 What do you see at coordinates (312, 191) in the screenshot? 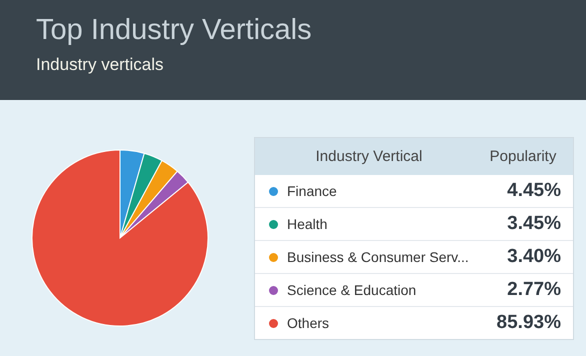
I see `legend-label: Finance` at bounding box center [312, 191].